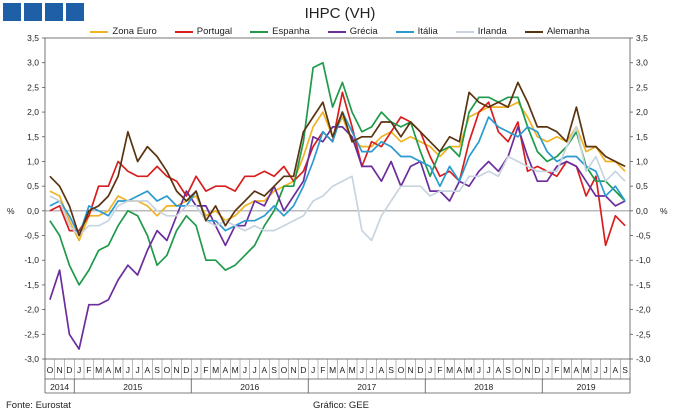 Image resolution: width=680 pixels, height=418 pixels. What do you see at coordinates (33, 211) in the screenshot?
I see `y-tick-label-left: 0,0` at bounding box center [33, 211].